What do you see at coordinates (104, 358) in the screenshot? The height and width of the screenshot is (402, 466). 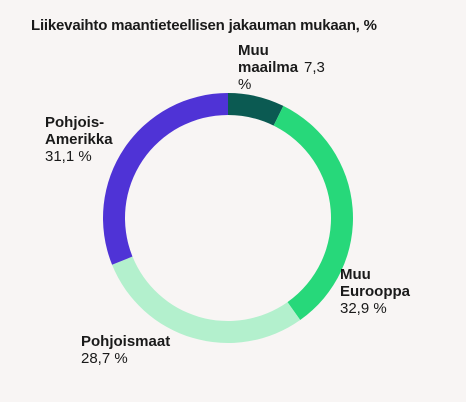 I see `label-pohjoismaat-value: 28,7 %` at bounding box center [104, 358].